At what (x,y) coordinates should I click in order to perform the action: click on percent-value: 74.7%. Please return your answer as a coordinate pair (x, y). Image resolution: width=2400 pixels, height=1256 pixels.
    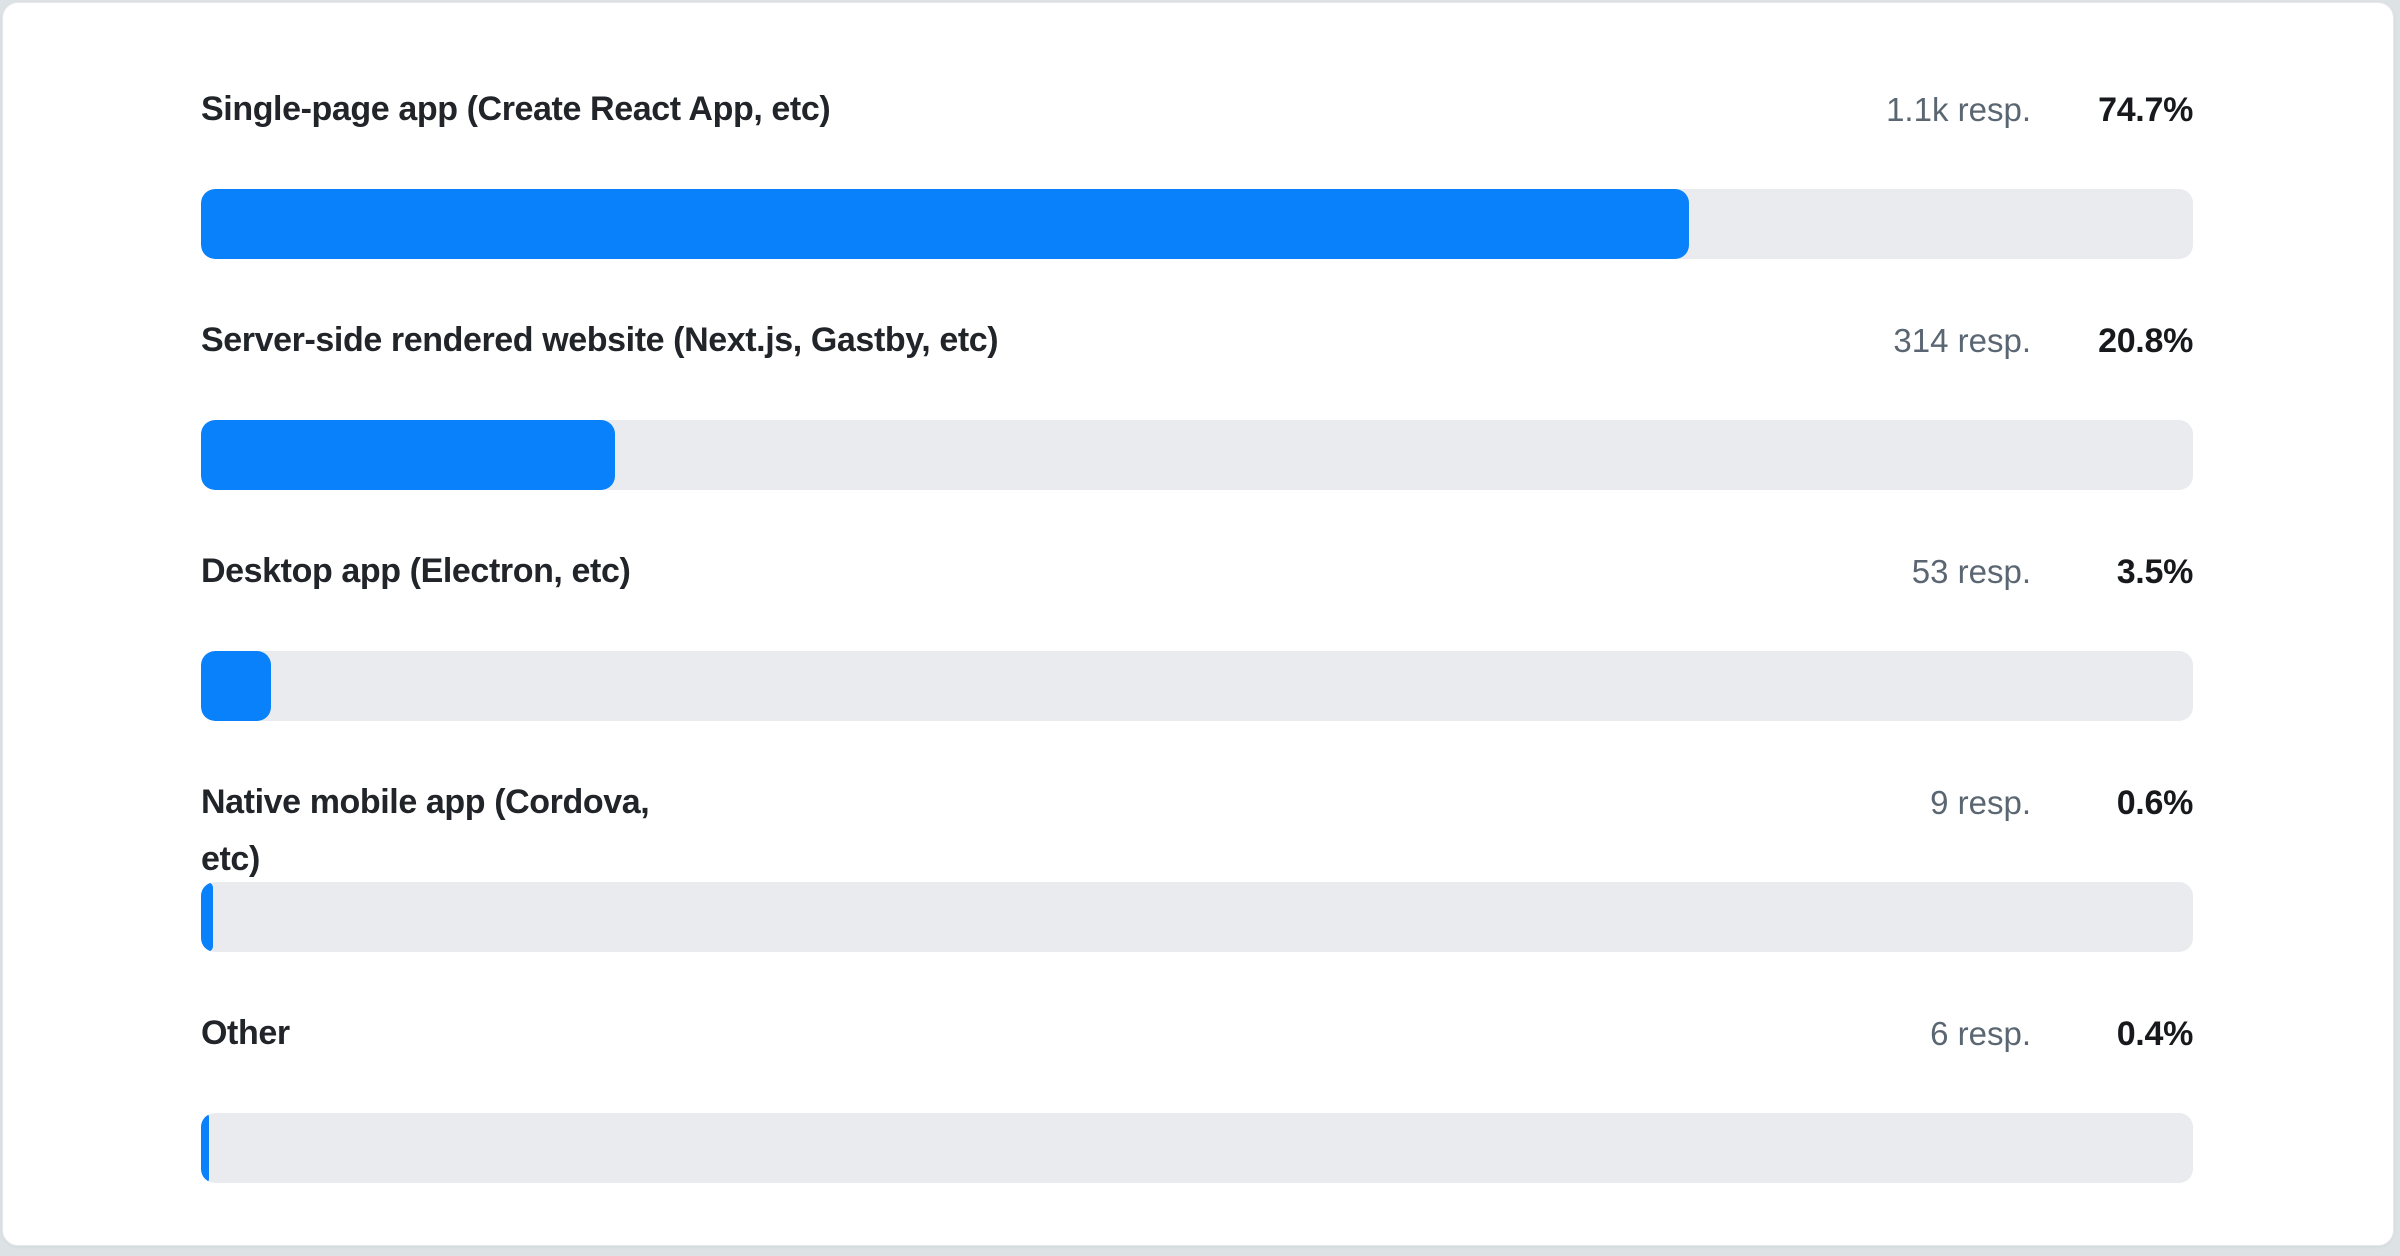
    Looking at the image, I should click on (2145, 110).